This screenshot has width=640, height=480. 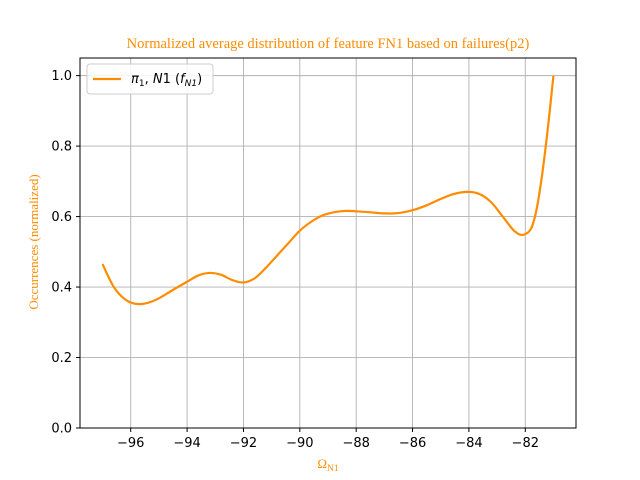 I want to click on x-axis: −96 −94 −92 −90 −88 −86 −84 −82, so click(x=328, y=439).